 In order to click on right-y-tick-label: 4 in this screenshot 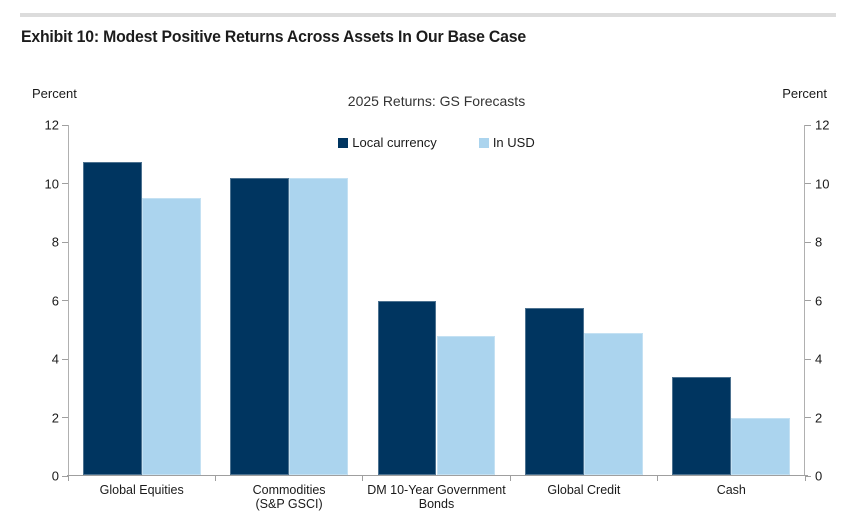, I will do `click(819, 359)`.